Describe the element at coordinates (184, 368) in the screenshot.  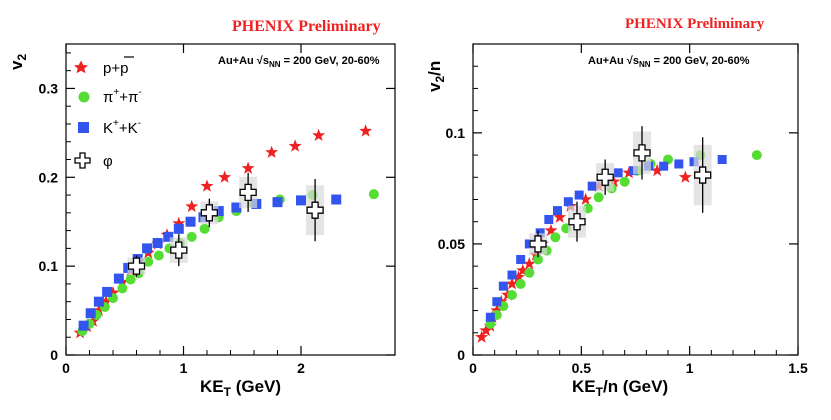
I see `left-x-tick-label: 1` at that location.